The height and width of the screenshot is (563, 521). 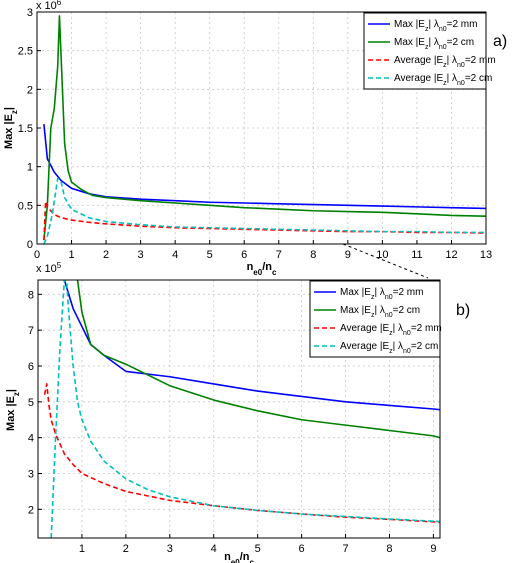 What do you see at coordinates (262, 269) in the screenshot?
I see `panel-a-x-axis-label: ne0/nc` at bounding box center [262, 269].